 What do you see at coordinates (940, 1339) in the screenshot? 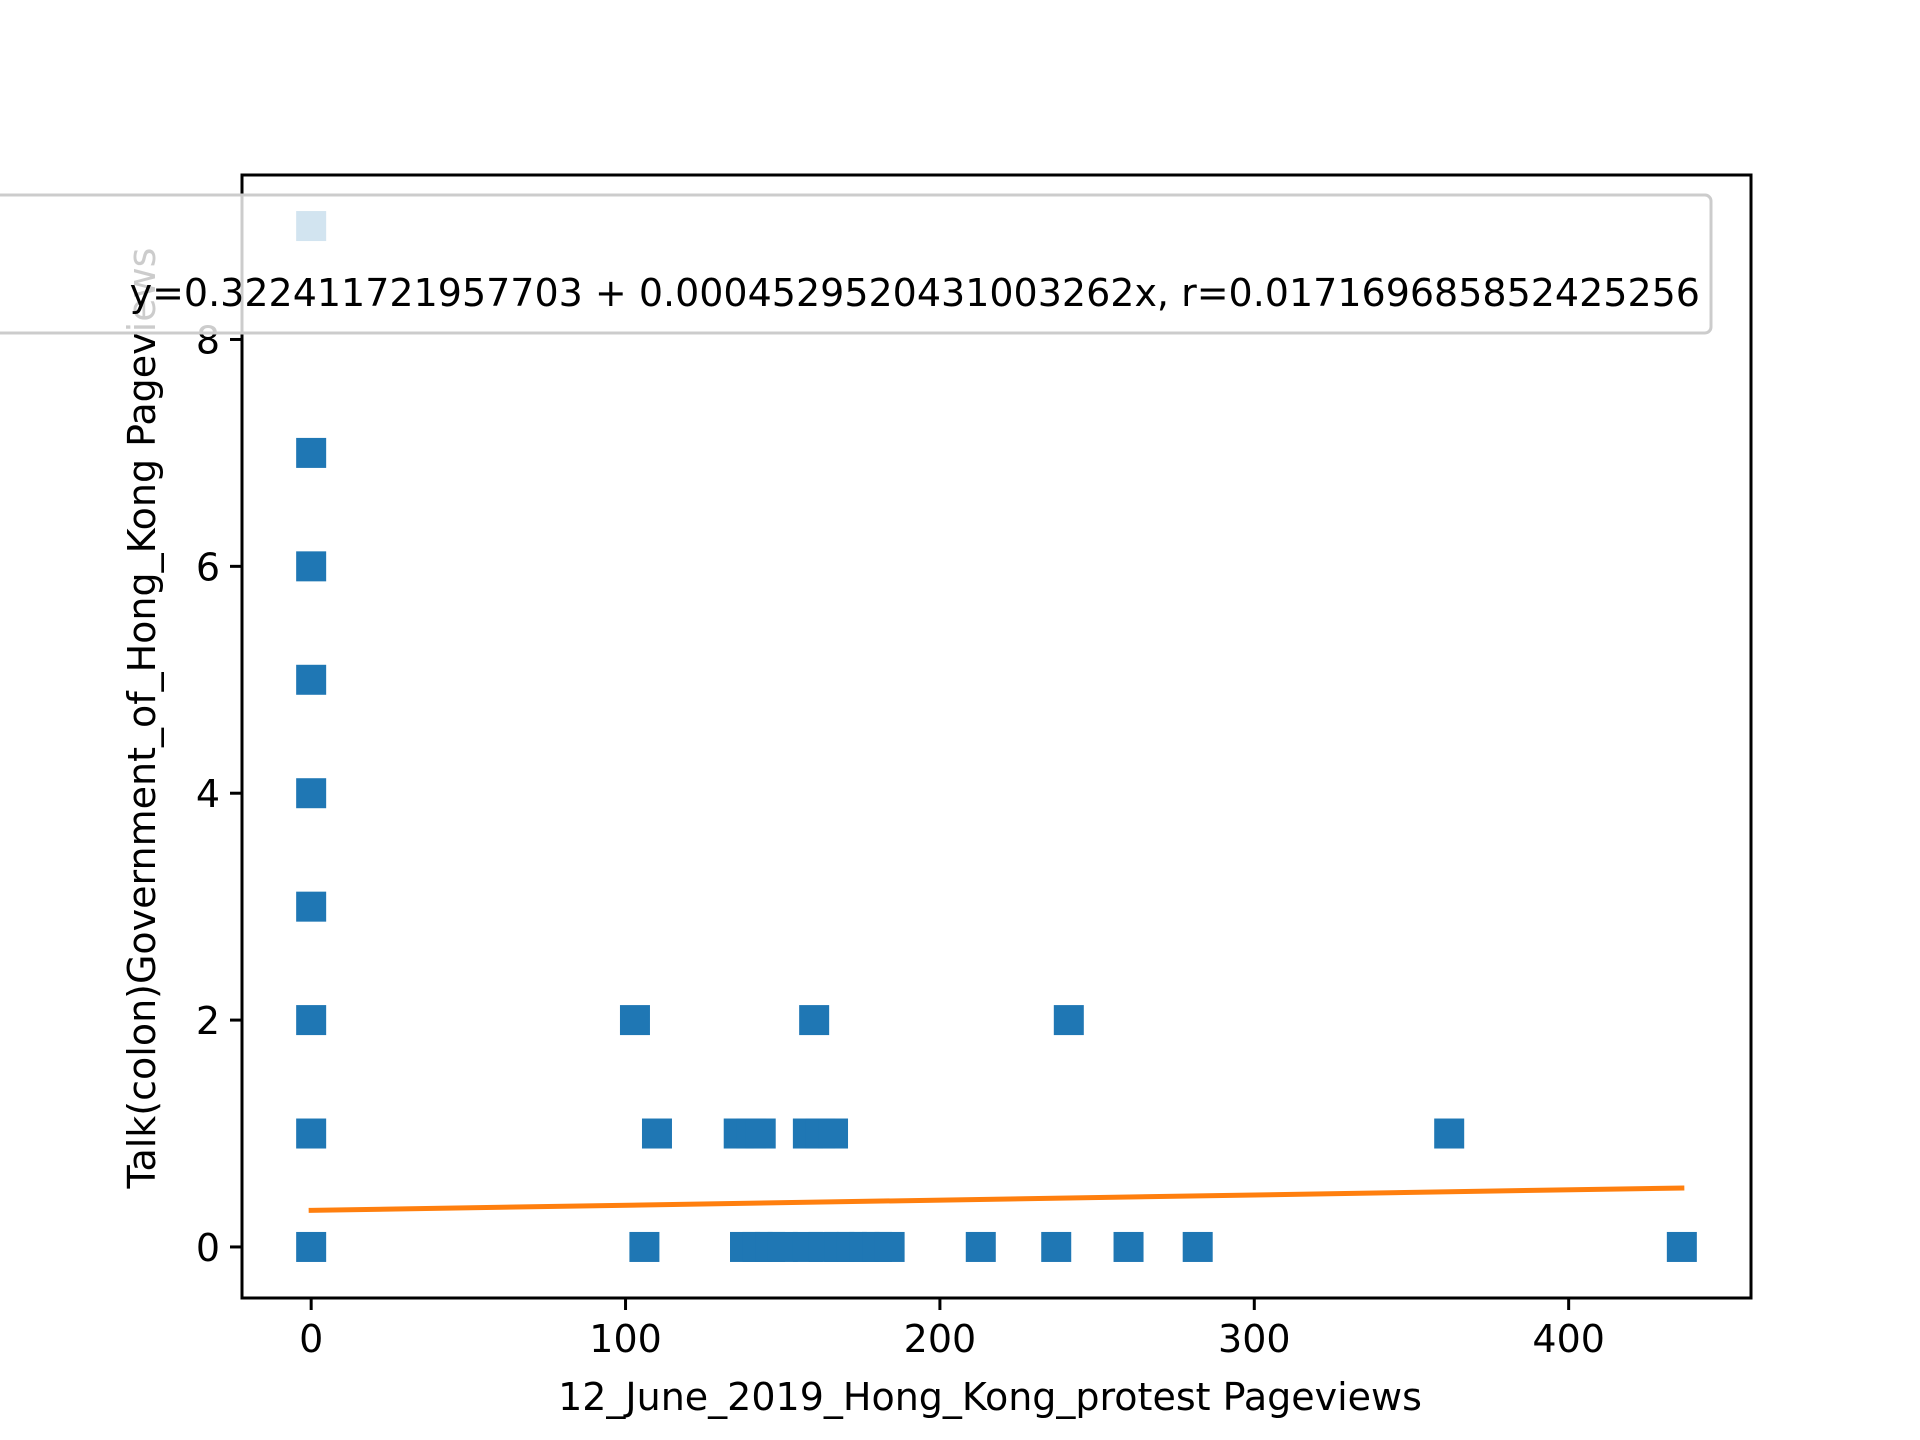
I see `x-tick-label: 200` at bounding box center [940, 1339].